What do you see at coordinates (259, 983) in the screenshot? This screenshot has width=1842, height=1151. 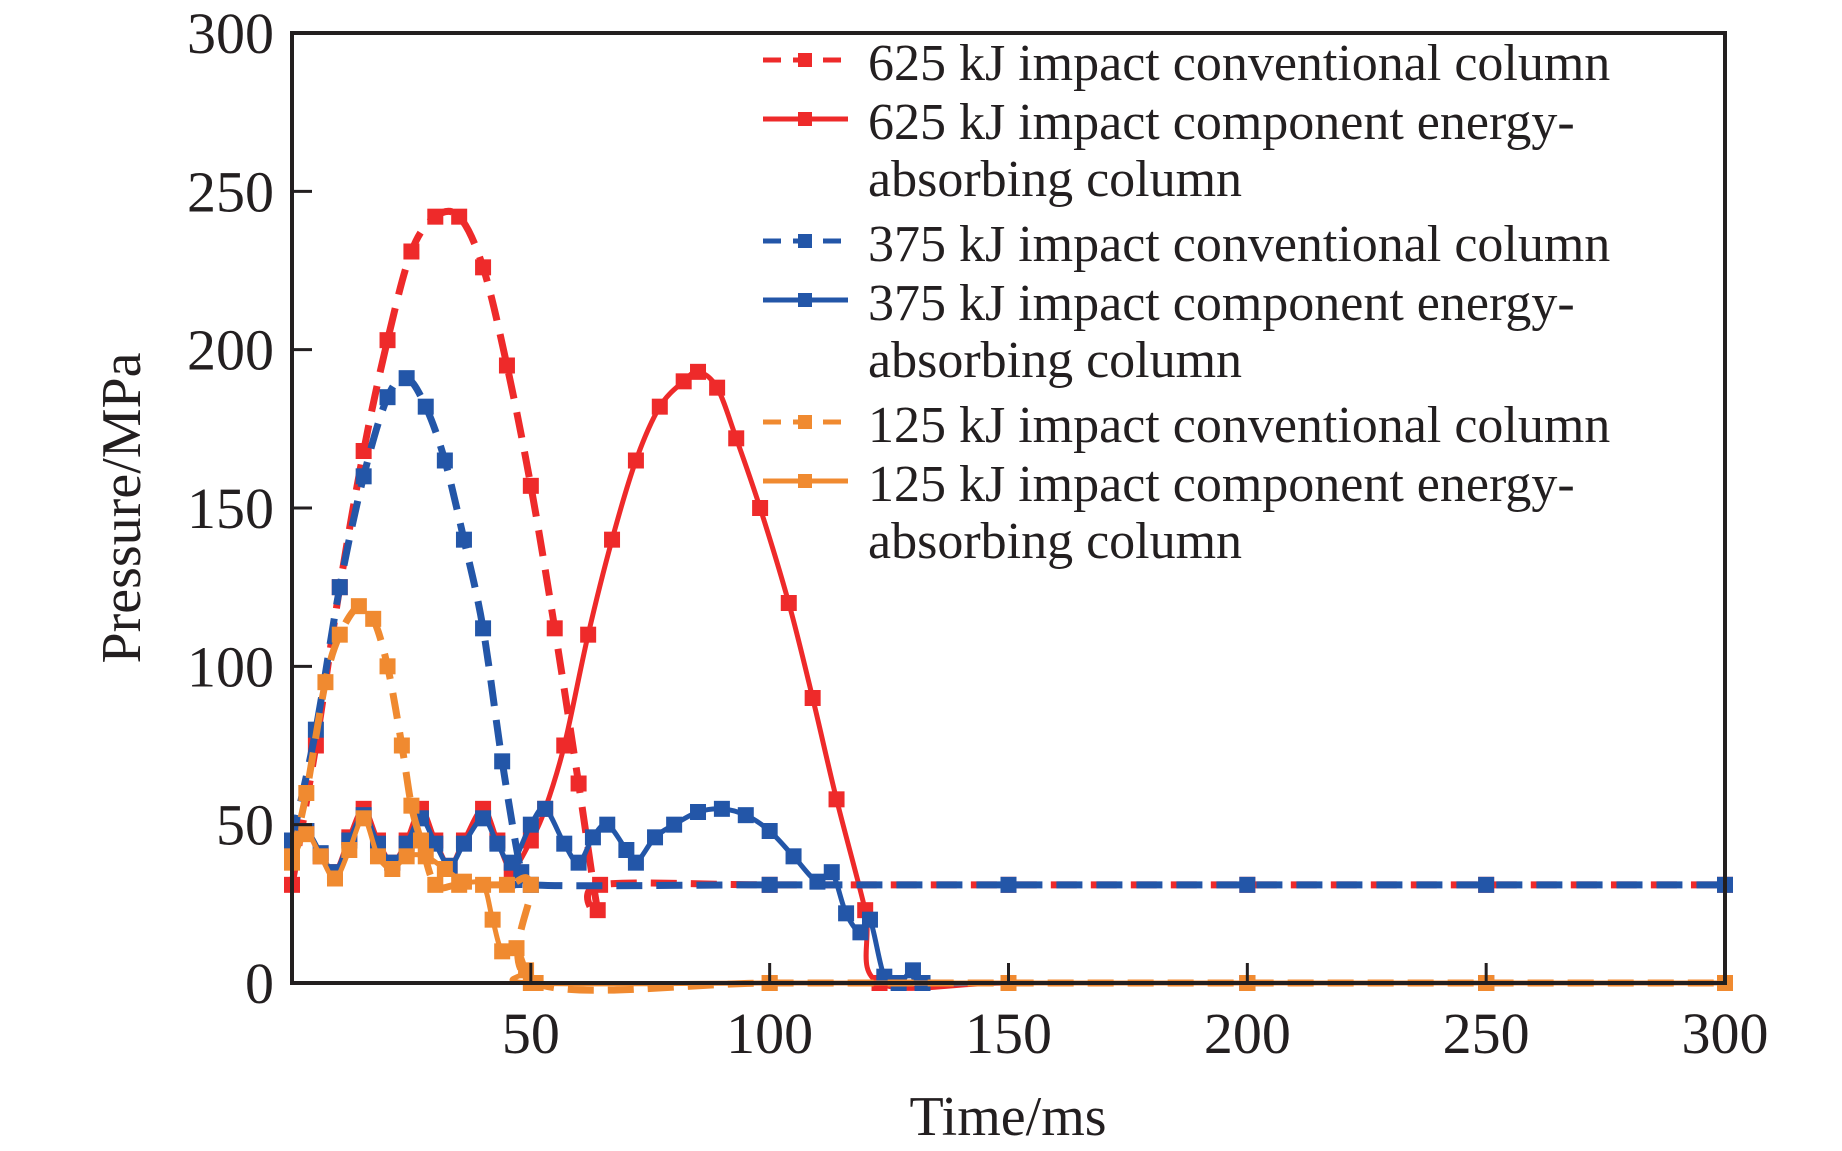 I see `y-tick-label: 0` at bounding box center [259, 983].